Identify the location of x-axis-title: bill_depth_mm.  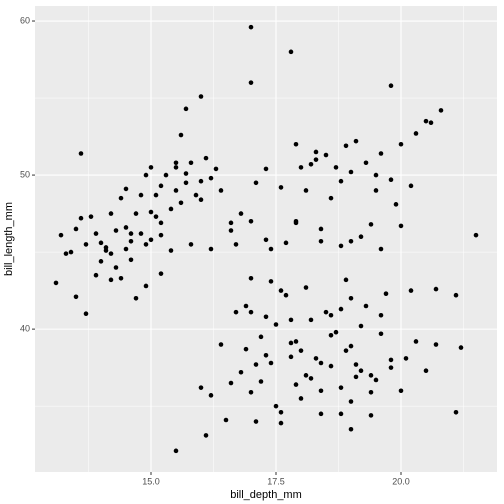
(266, 495).